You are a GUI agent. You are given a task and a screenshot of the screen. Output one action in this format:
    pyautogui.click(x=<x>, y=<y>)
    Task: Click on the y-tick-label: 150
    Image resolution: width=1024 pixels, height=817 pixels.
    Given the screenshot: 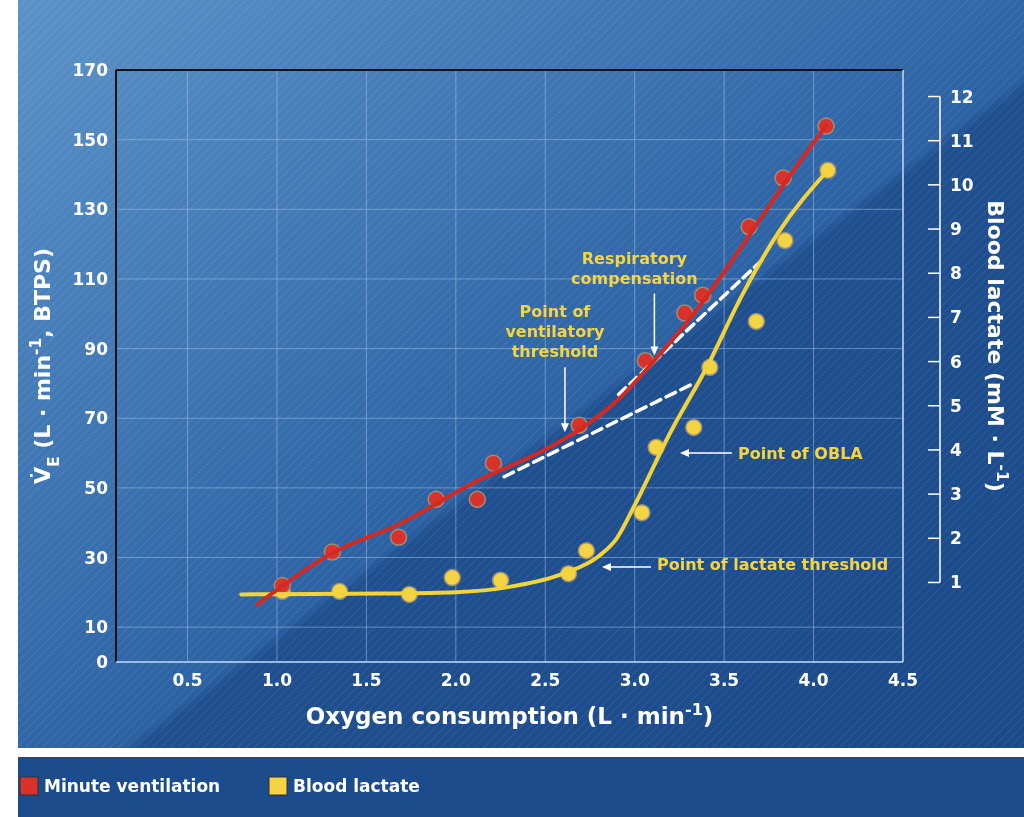 What is the action you would take?
    pyautogui.click(x=90, y=139)
    